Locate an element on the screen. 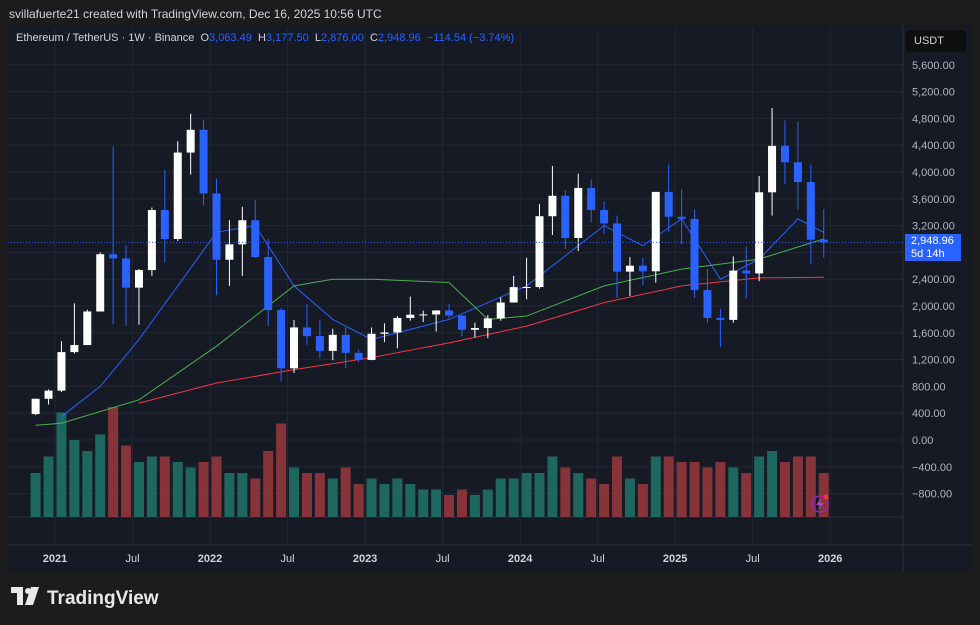 Image resolution: width=980 pixels, height=625 pixels. notification-dot is located at coordinates (826, 497).